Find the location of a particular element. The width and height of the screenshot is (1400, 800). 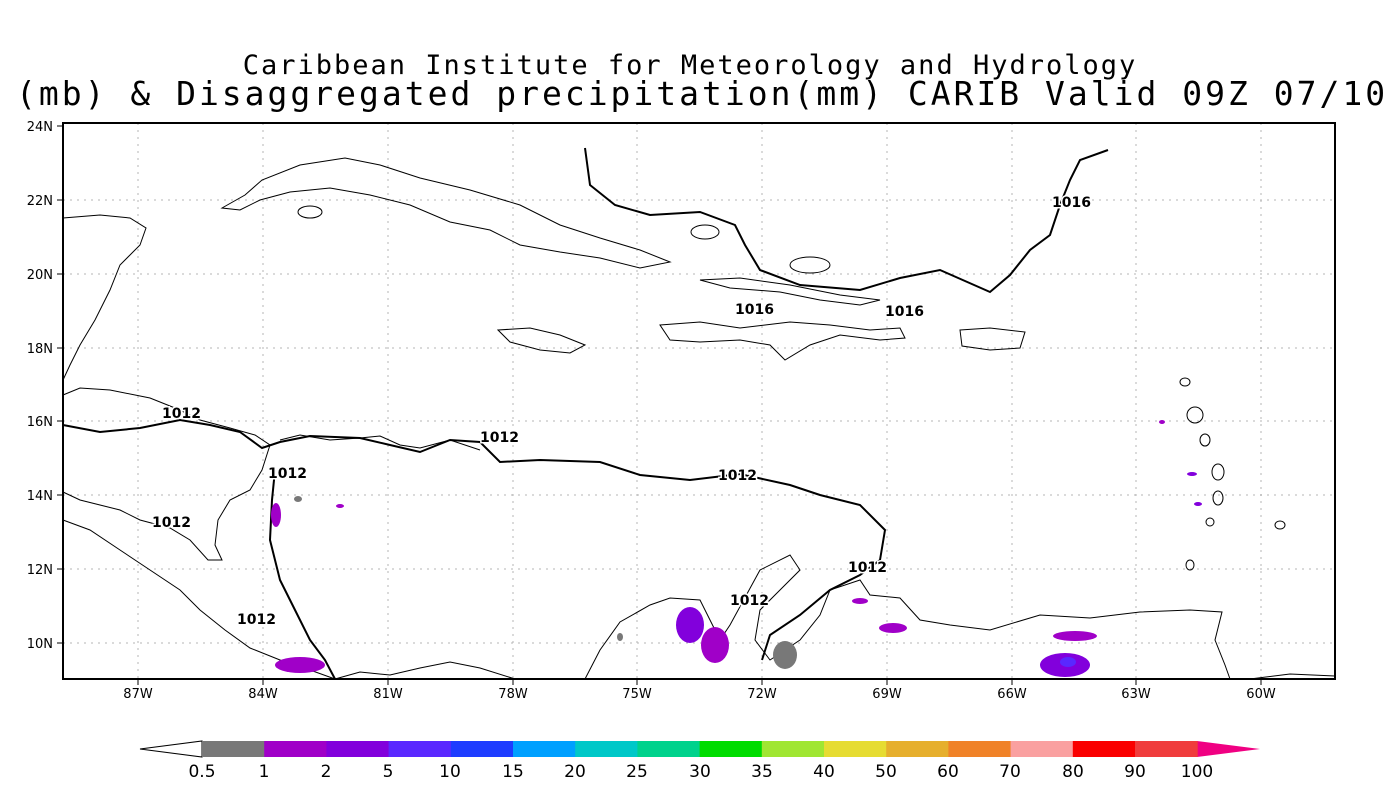

lon-tick-label: 60W is located at coordinates (1261, 694).